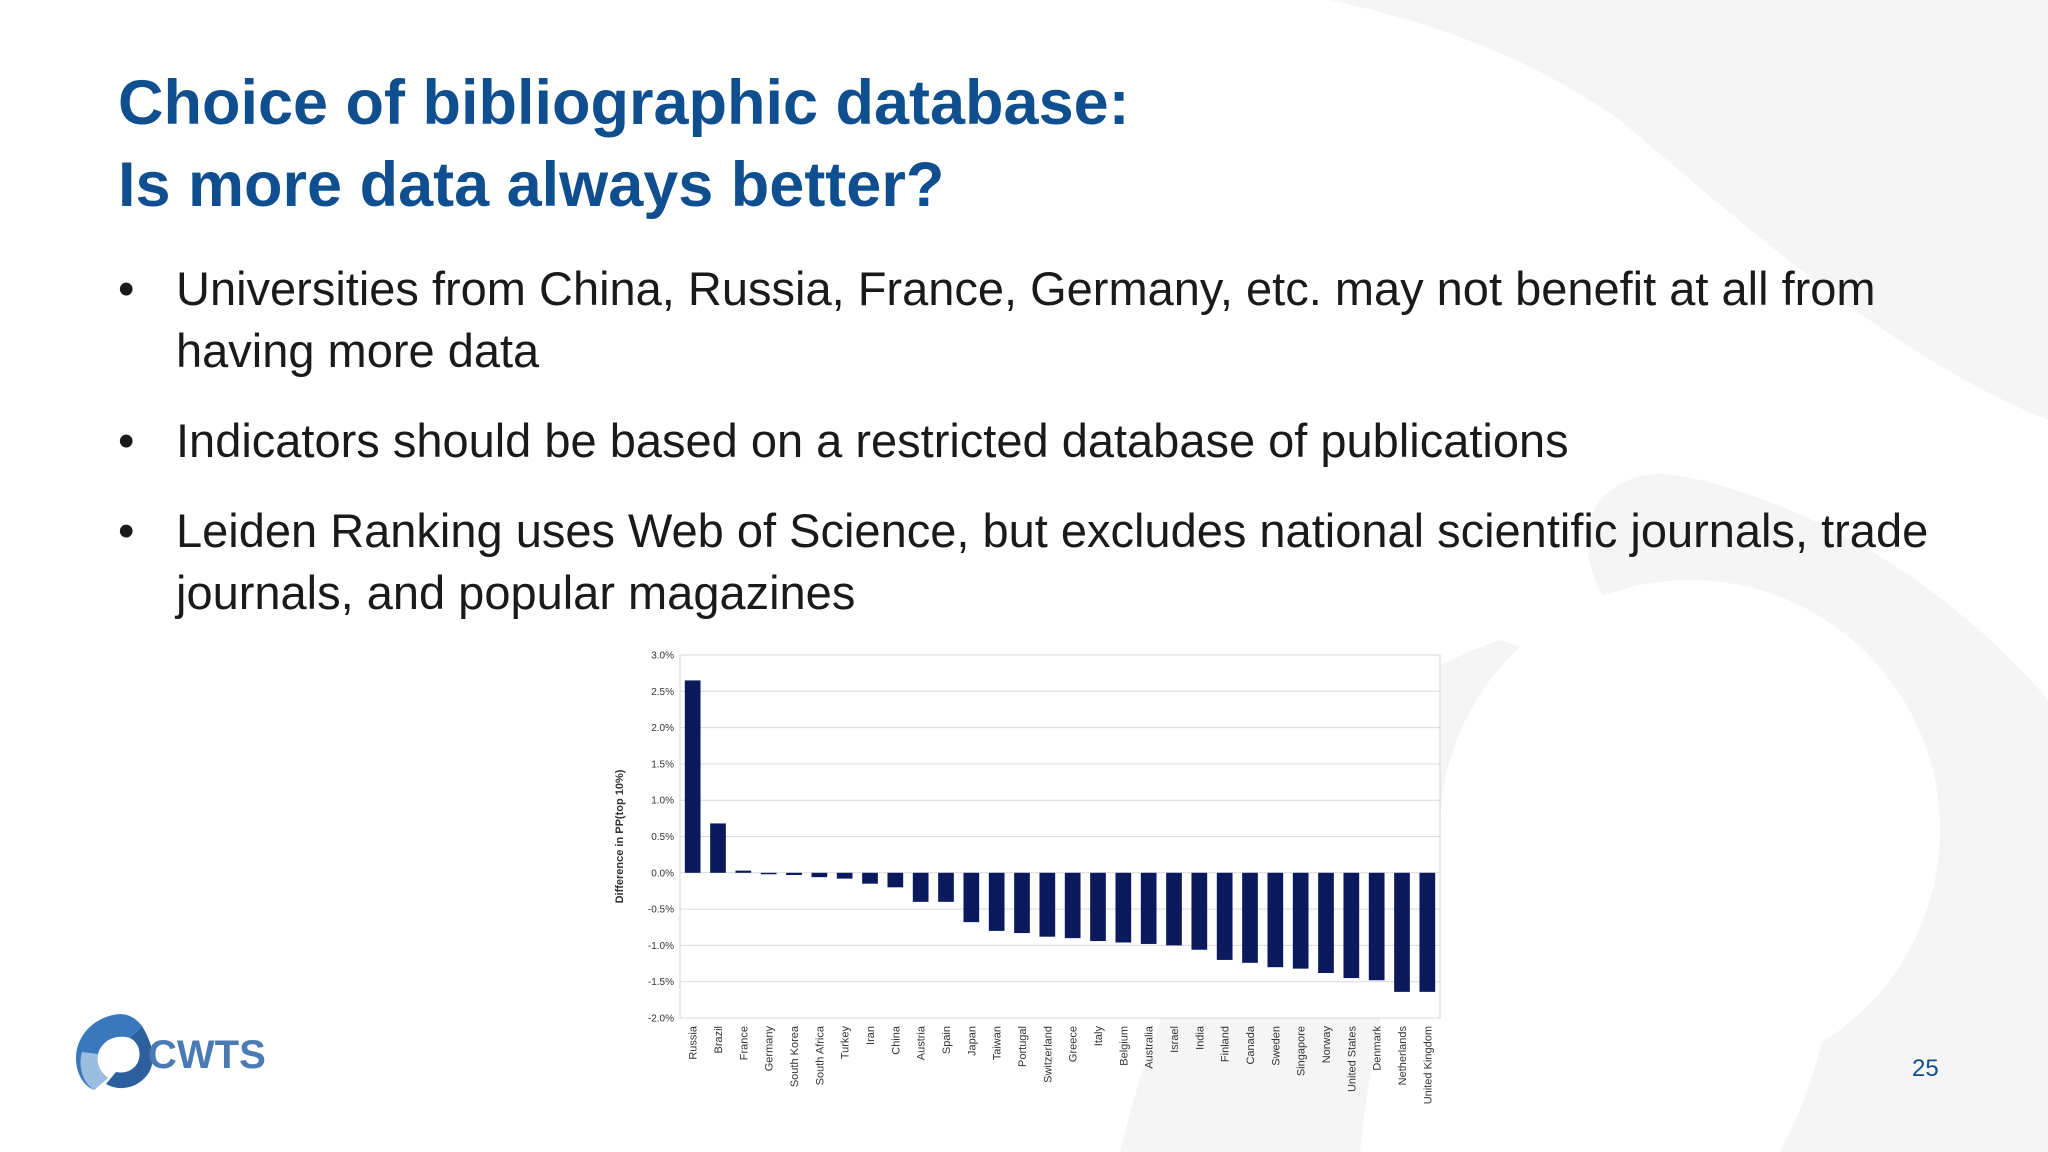  Describe the element at coordinates (662, 764) in the screenshot. I see `y-tick-label: 1.5%` at that location.